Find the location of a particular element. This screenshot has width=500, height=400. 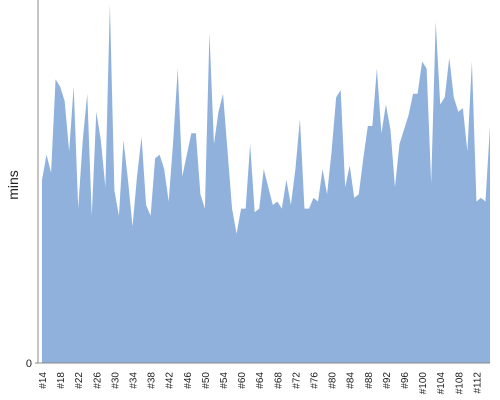

x-tick-label: #68 is located at coordinates (278, 380).